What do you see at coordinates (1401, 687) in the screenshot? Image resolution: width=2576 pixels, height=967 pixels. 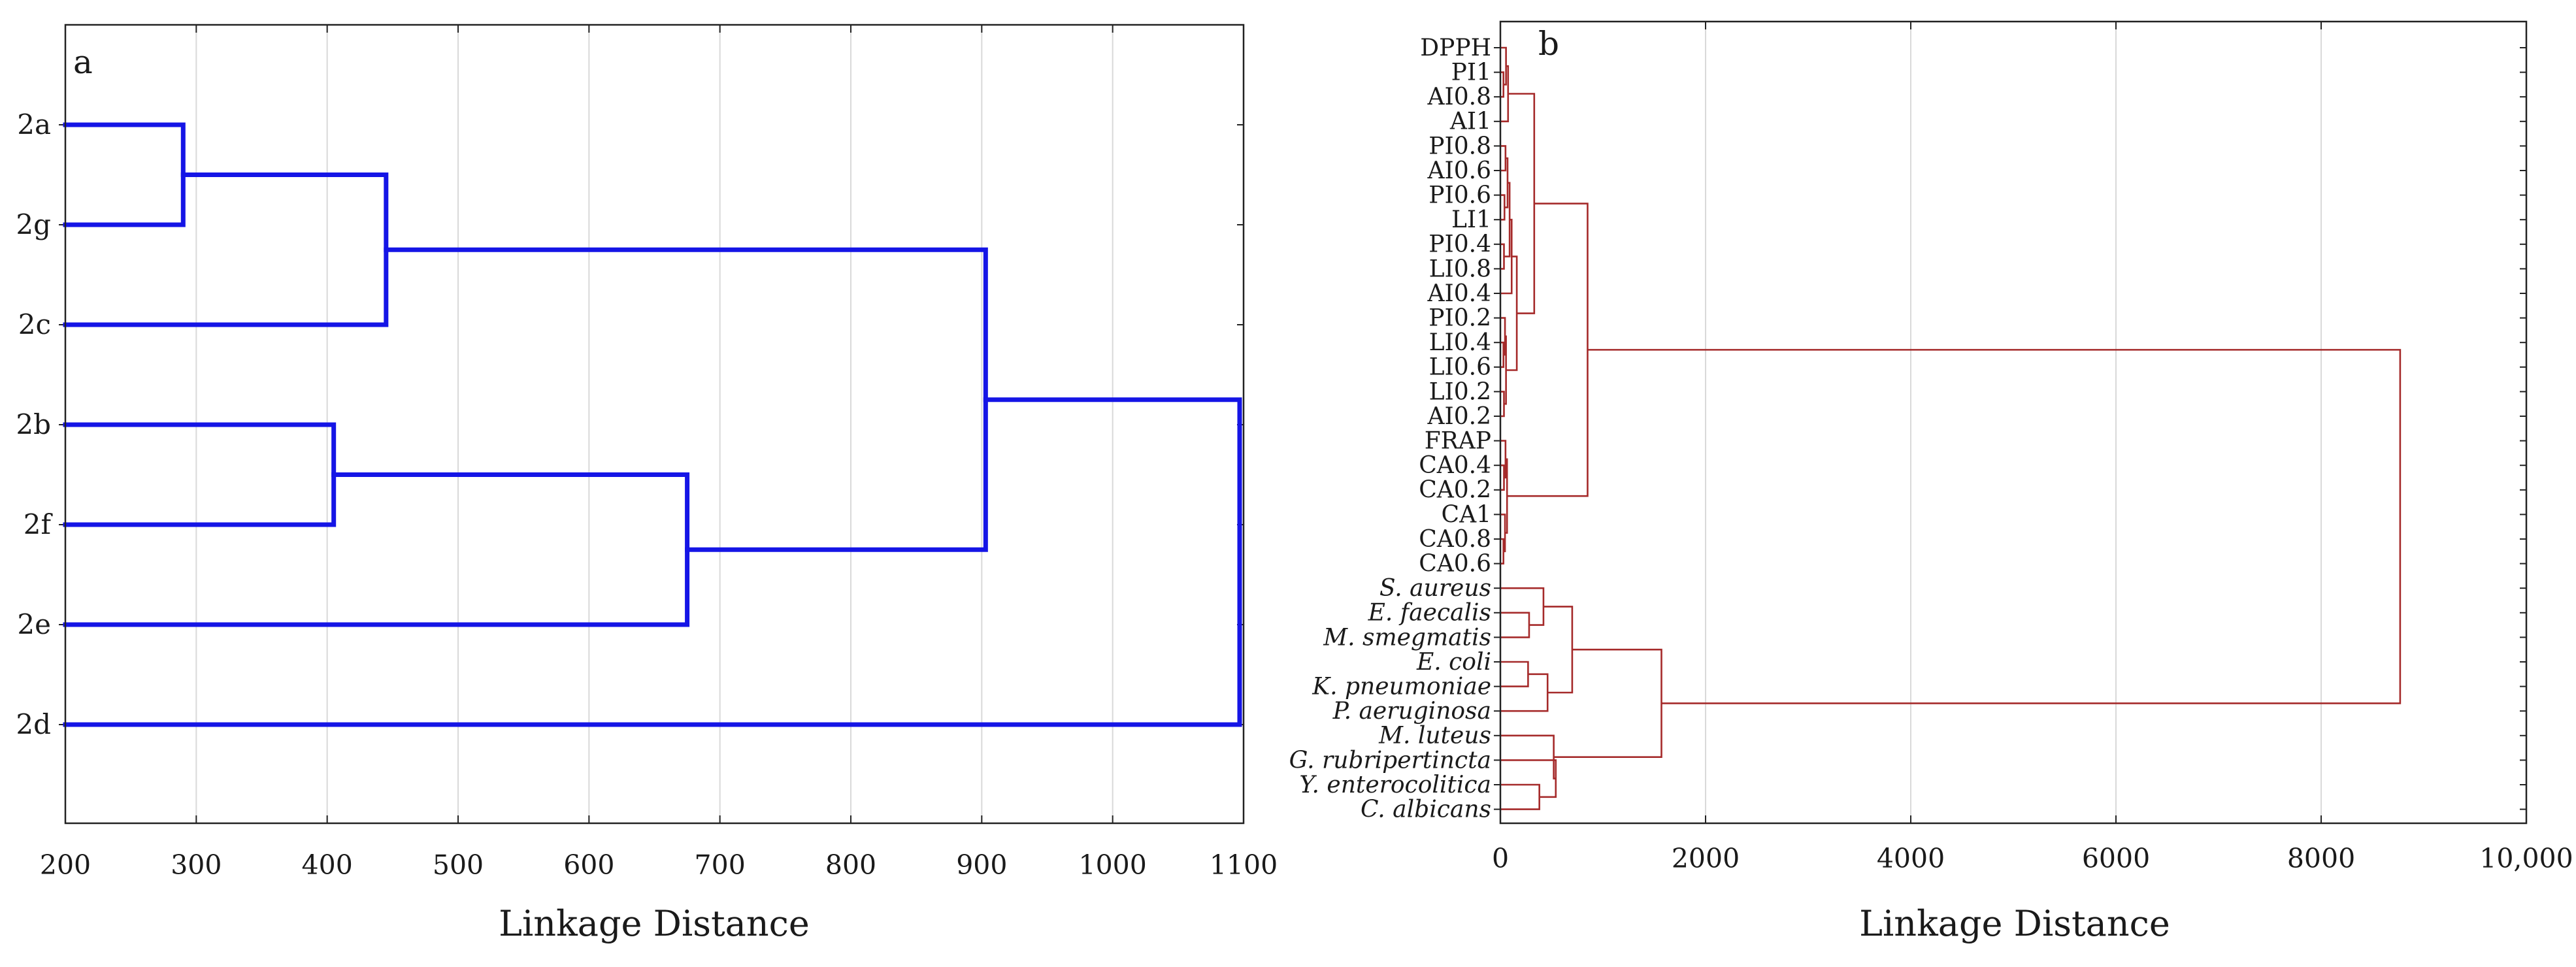 I see `leaf-label-k-pneumoniae: K. pneumoniae` at bounding box center [1401, 687].